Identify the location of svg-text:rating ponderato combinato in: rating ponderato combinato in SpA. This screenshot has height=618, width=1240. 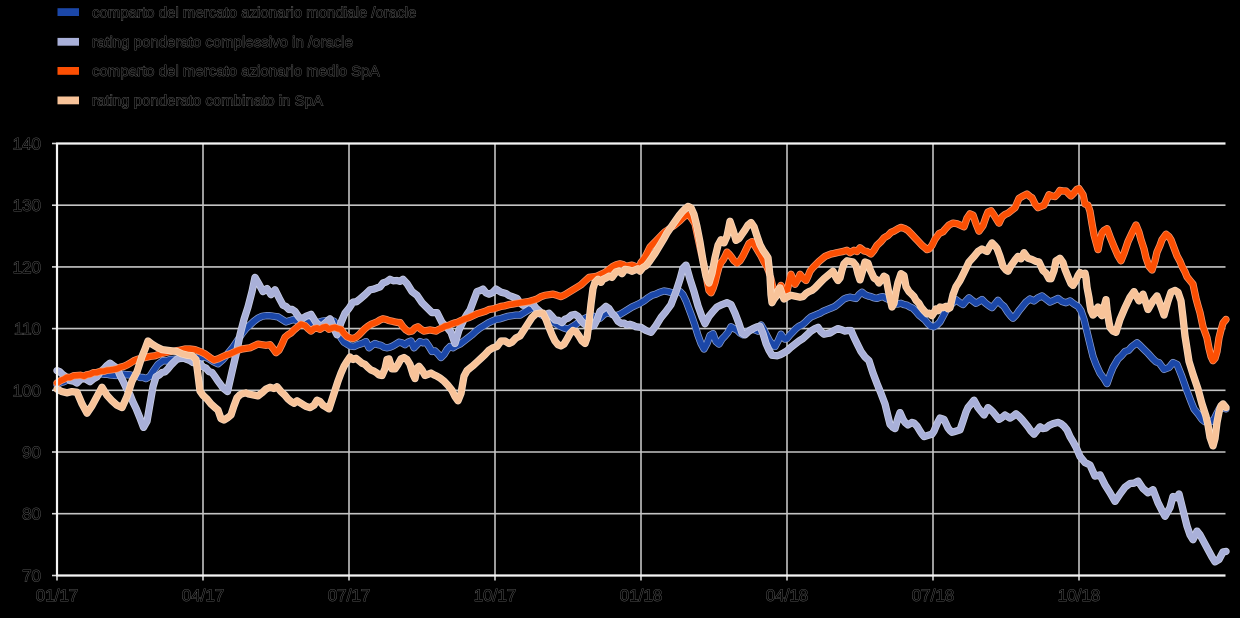
(207, 101).